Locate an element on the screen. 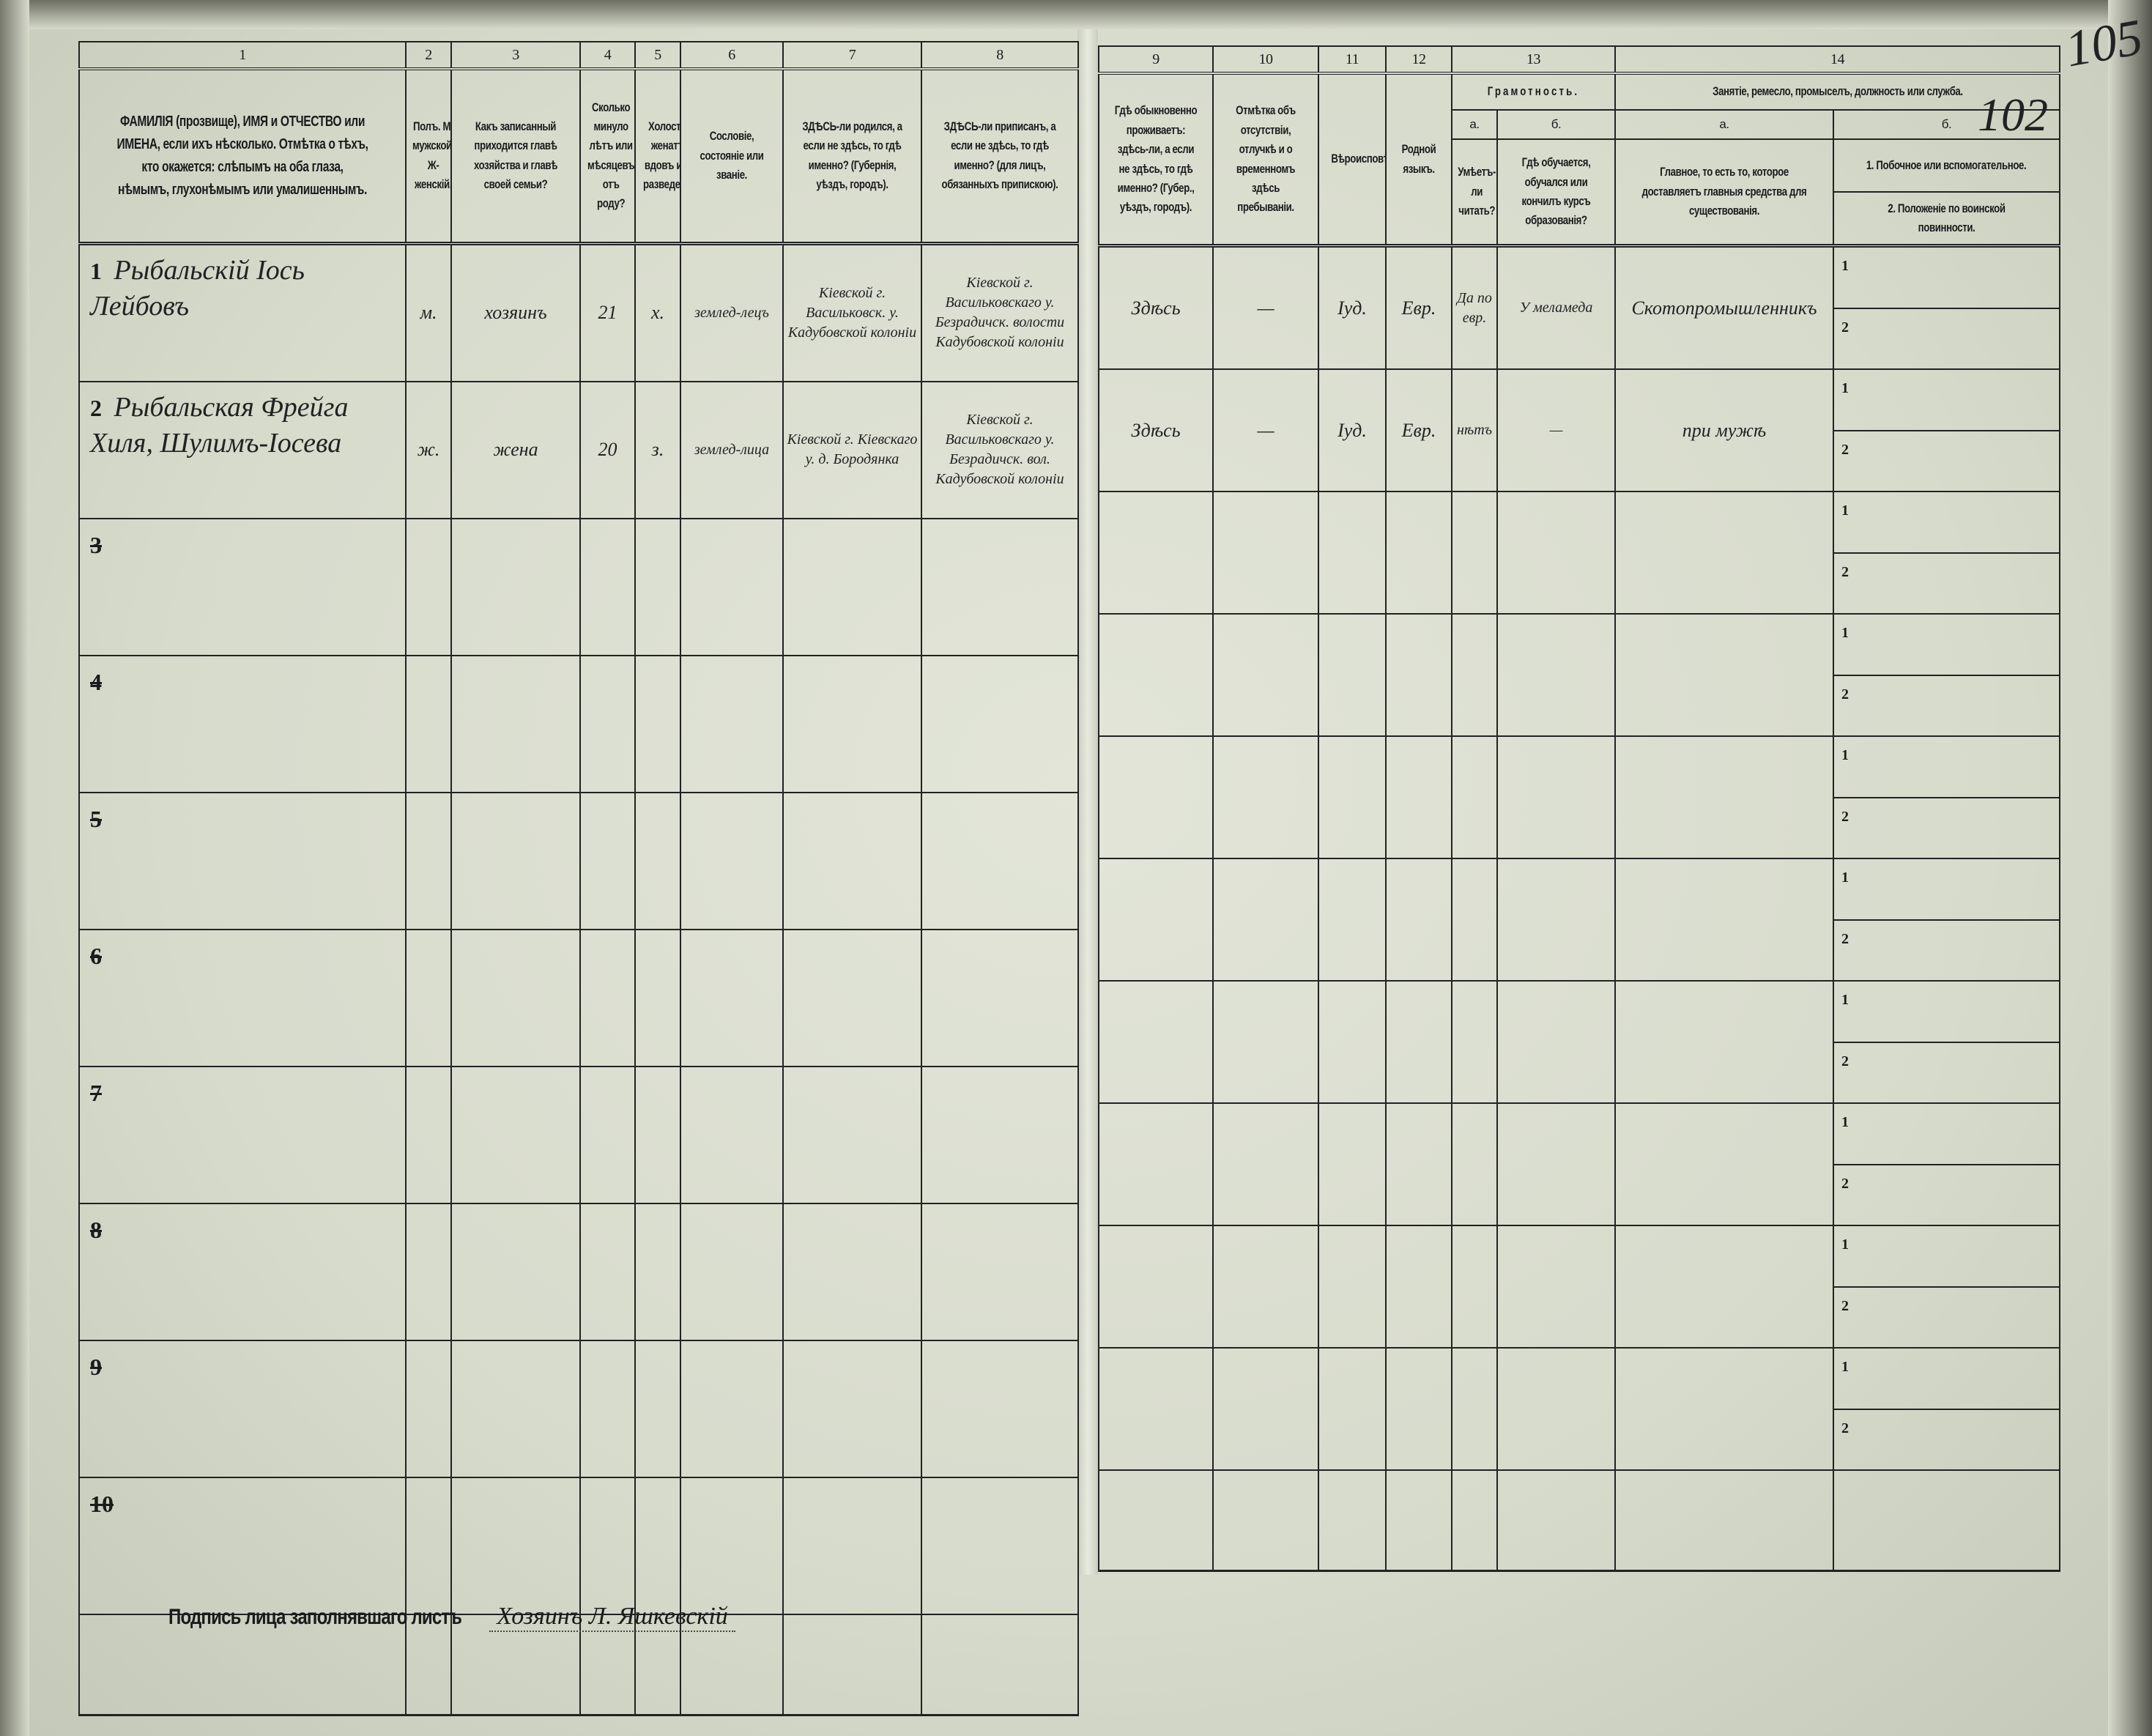 The image size is (2152, 1736). cell-relation: хозяинъ is located at coordinates (515, 312).